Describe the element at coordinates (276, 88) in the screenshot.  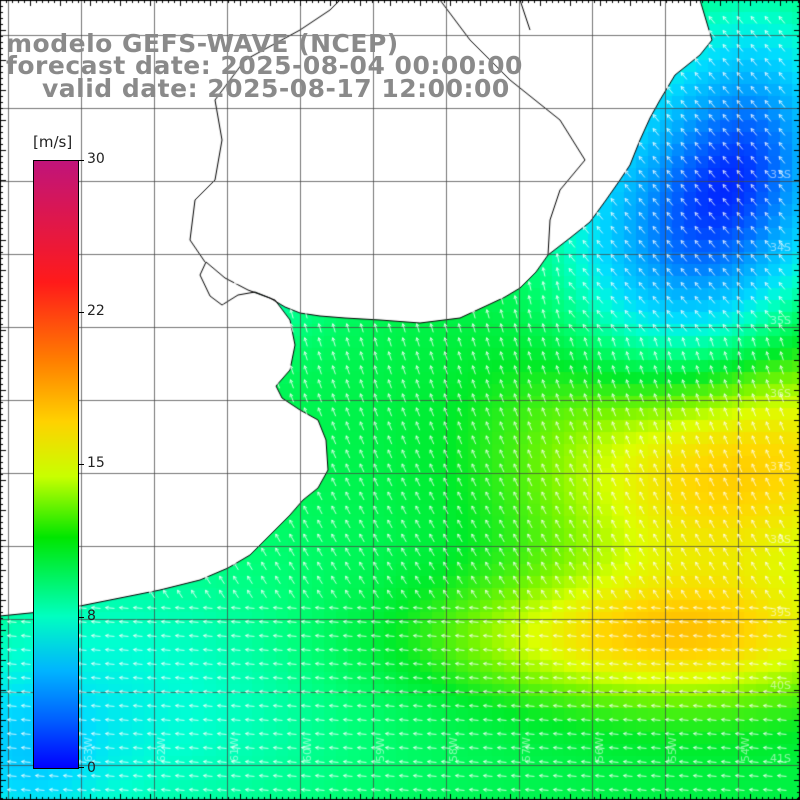
I see `valid-date: valid date: 2025-08-17 12:00:00` at that location.